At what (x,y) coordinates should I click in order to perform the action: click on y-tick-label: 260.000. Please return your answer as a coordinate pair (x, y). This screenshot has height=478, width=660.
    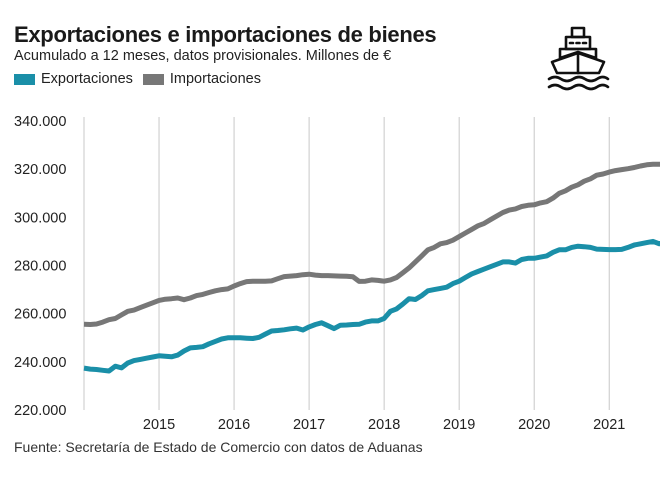
    Looking at the image, I should click on (40, 315).